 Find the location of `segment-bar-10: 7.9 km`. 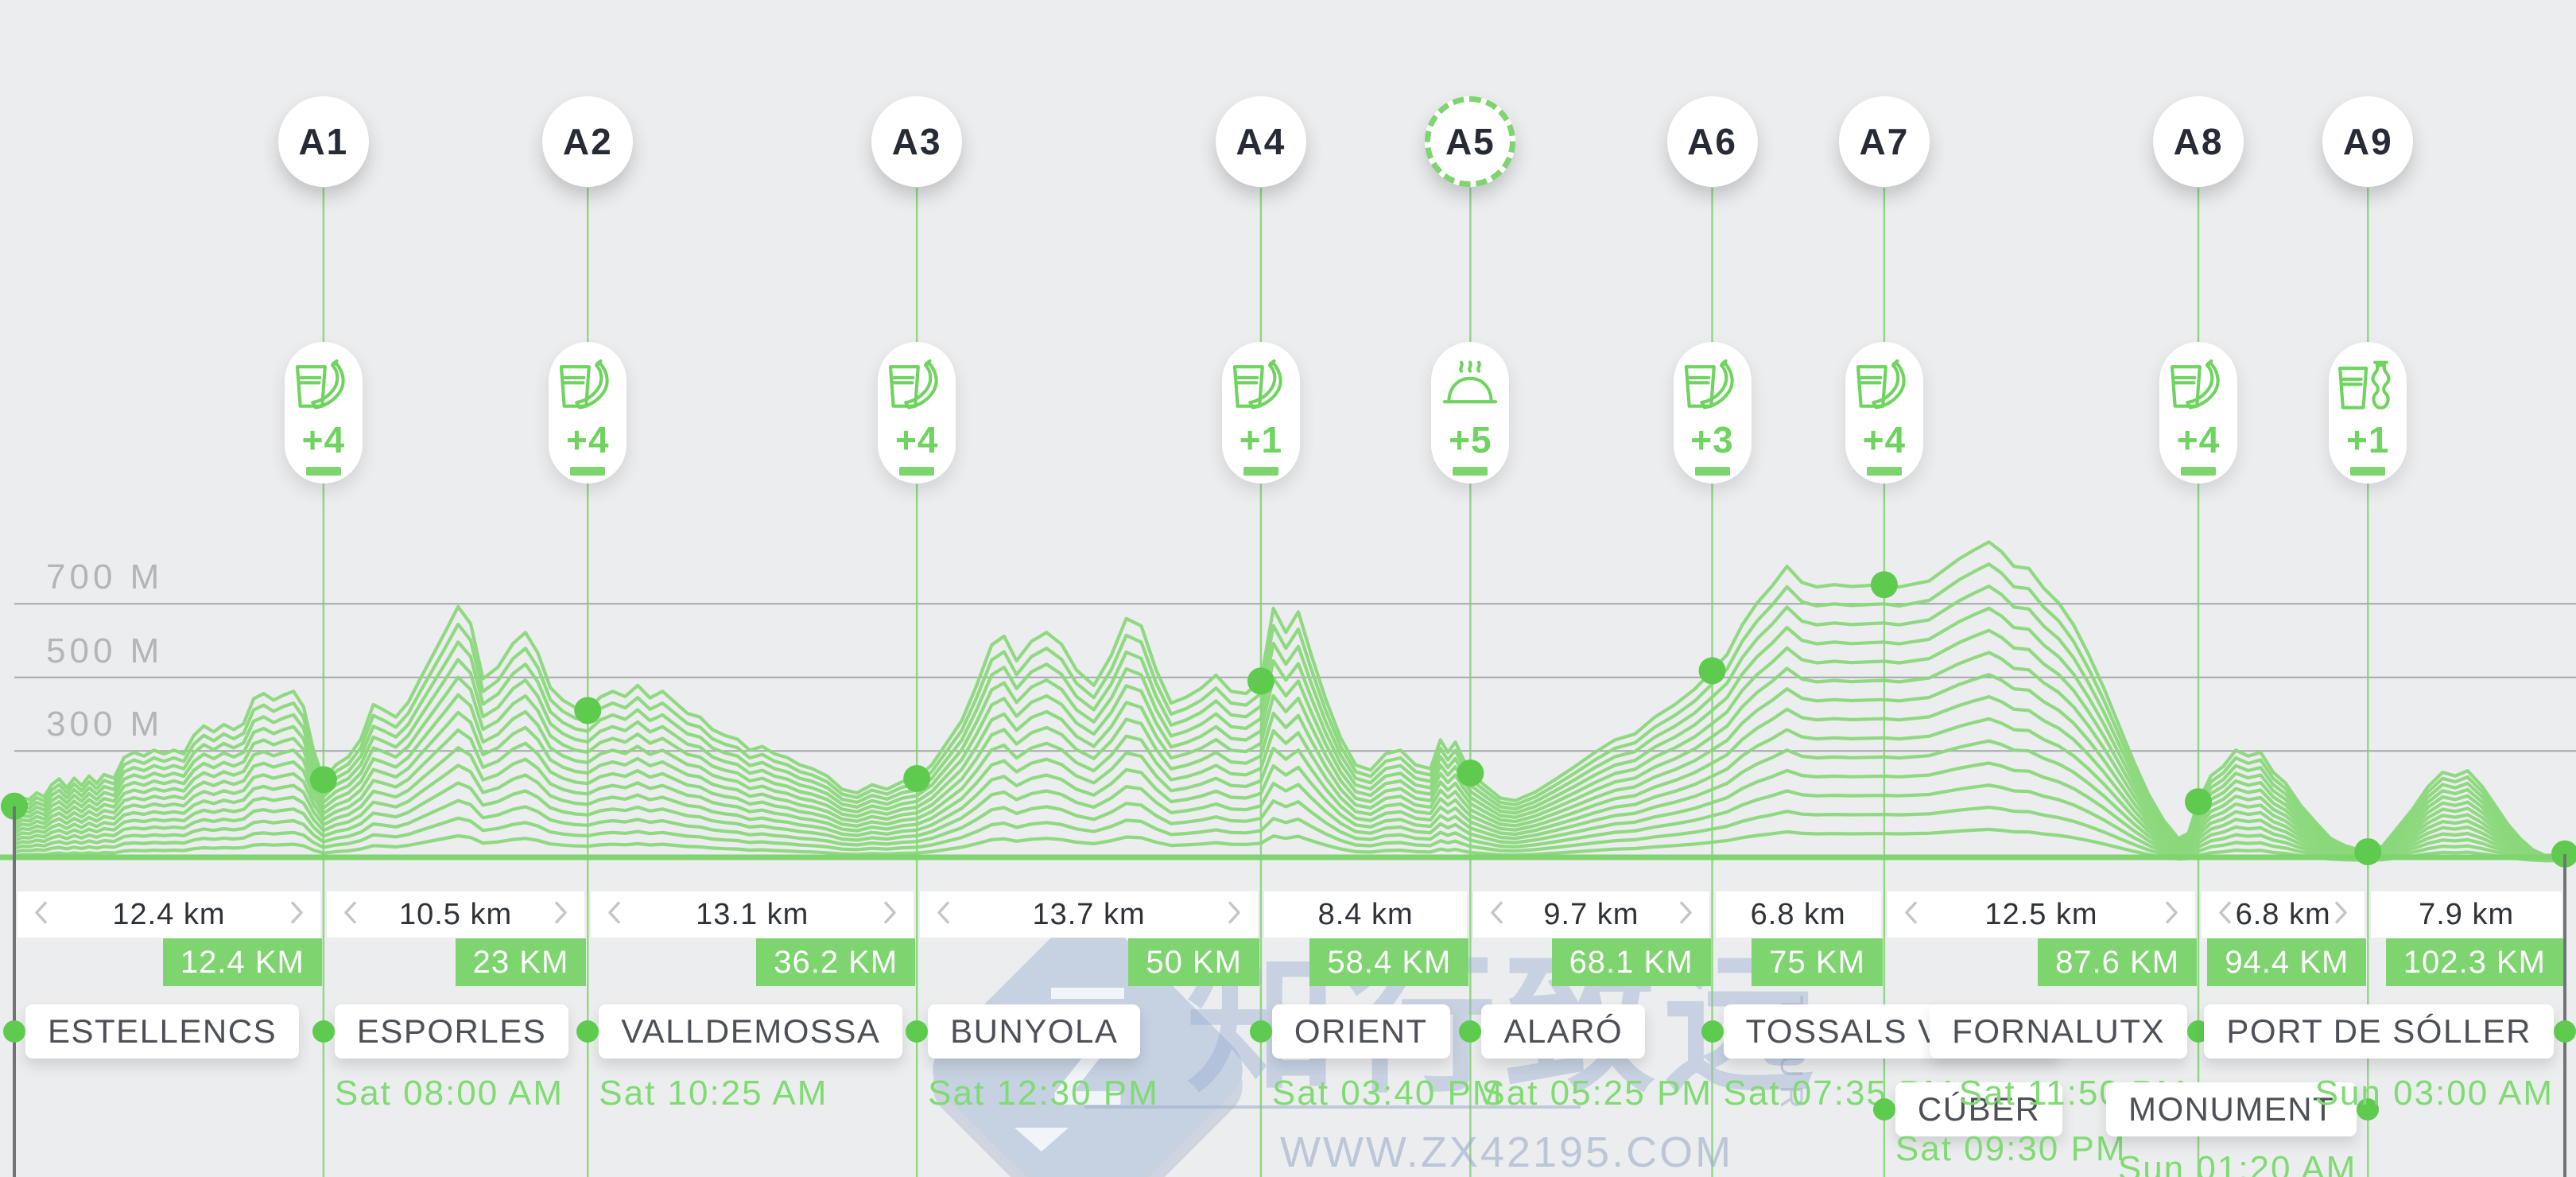

segment-bar-10: 7.9 km is located at coordinates (2467, 914).